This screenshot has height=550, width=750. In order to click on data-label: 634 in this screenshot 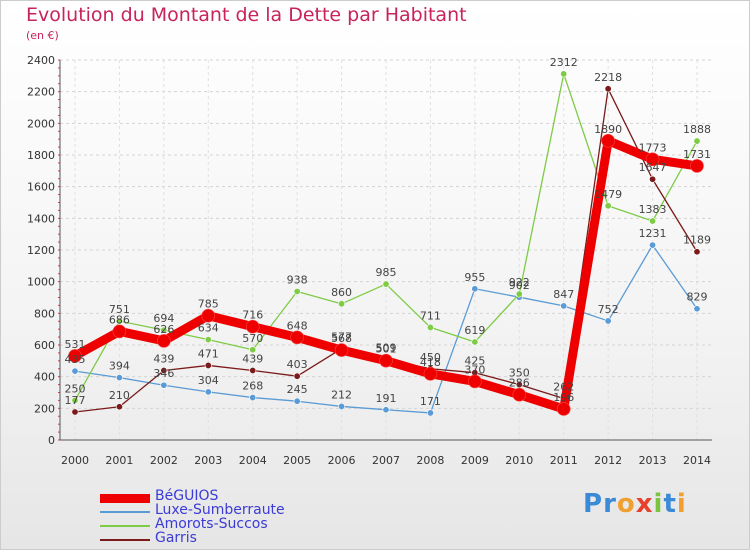, I will do `click(208, 328)`.